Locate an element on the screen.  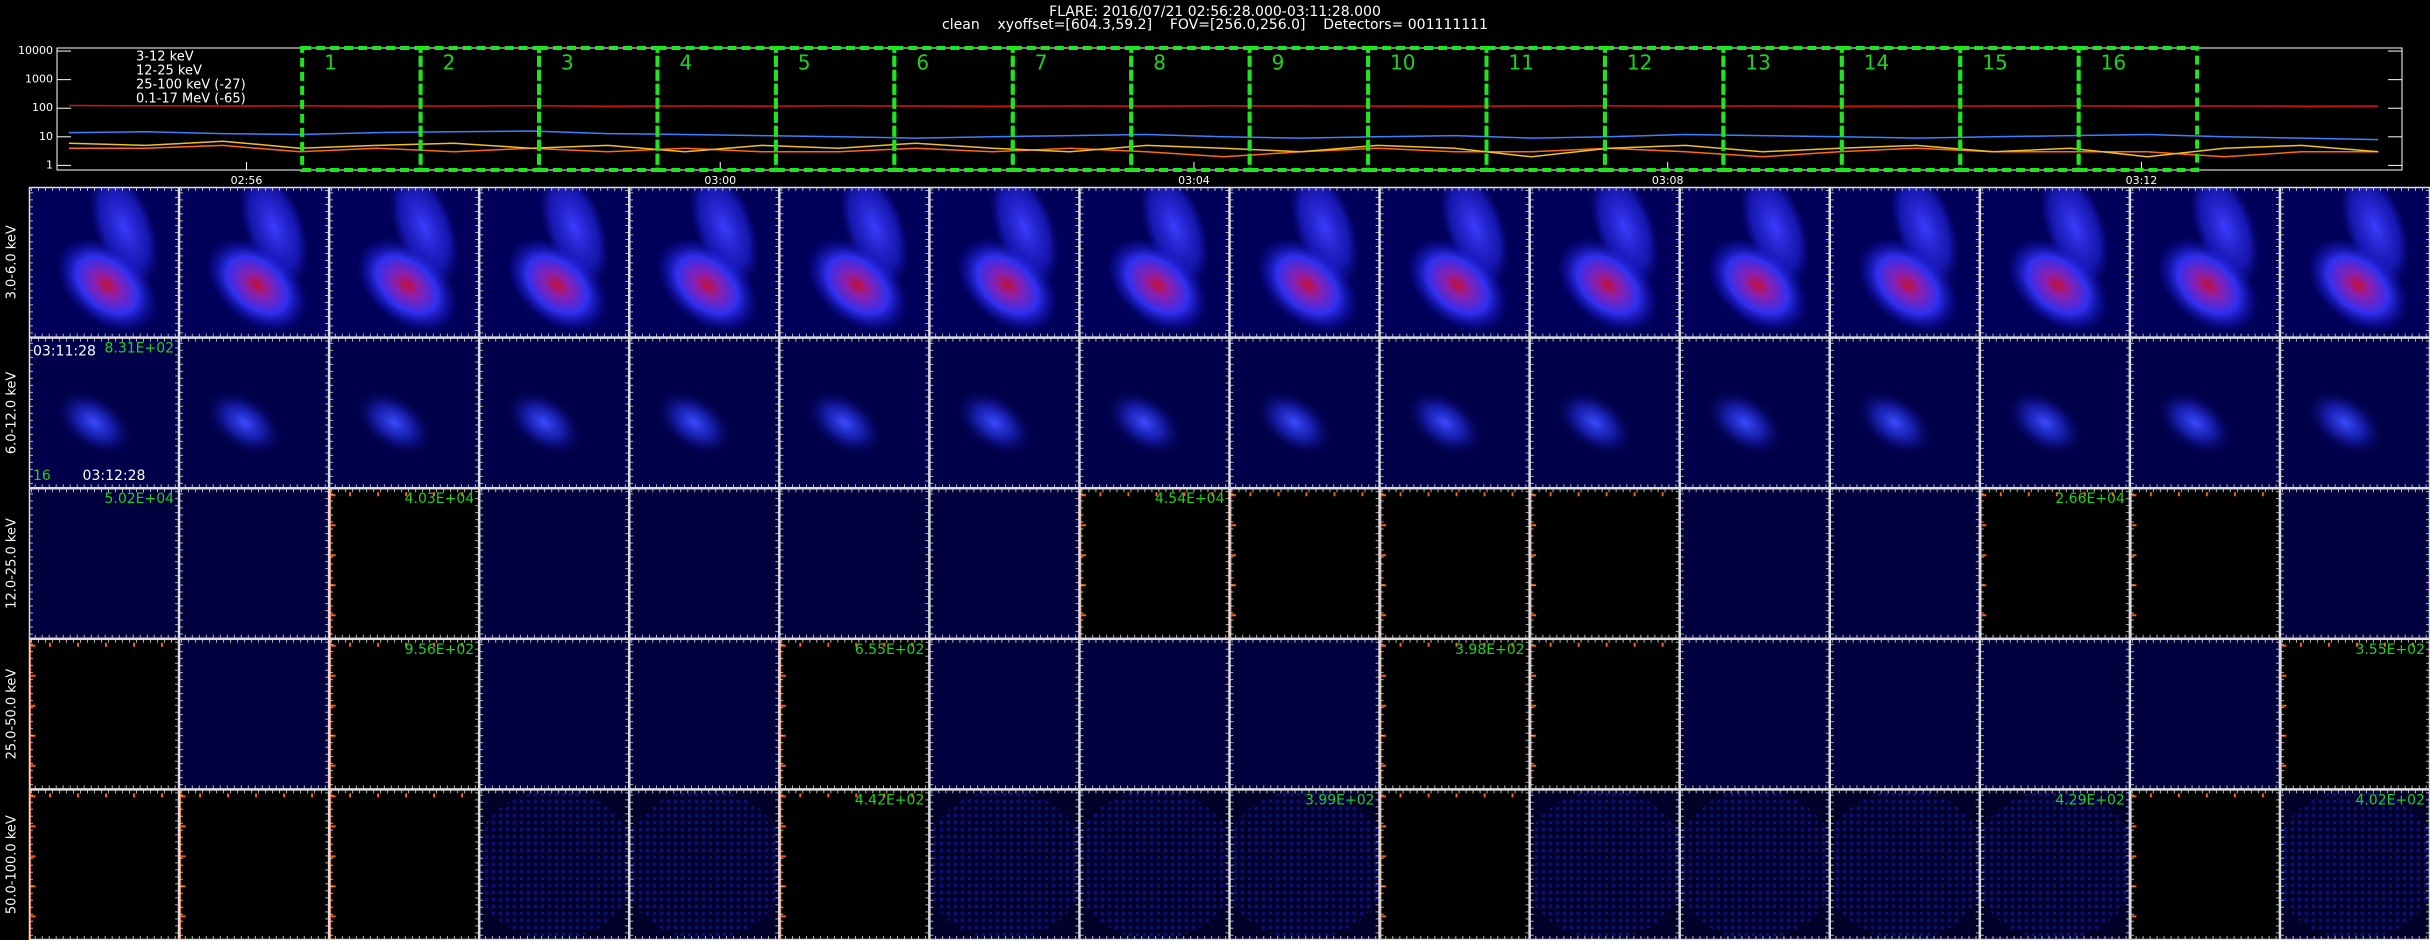
interval-label: 15 is located at coordinates (1994, 63).